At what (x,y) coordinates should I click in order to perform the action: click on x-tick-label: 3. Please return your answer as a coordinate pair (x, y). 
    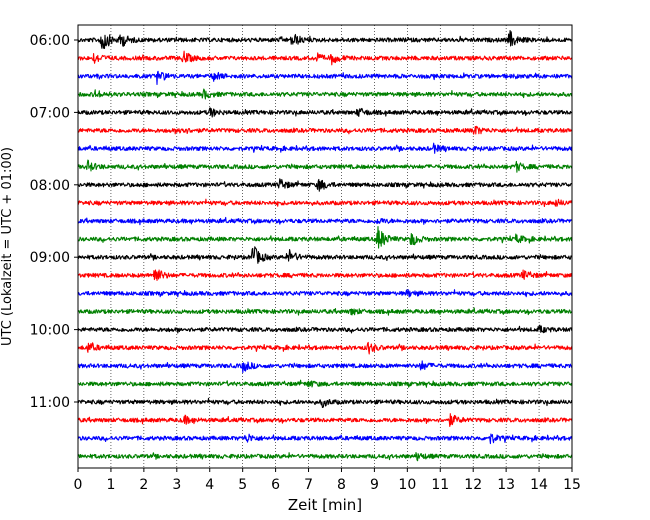
    Looking at the image, I should click on (176, 485).